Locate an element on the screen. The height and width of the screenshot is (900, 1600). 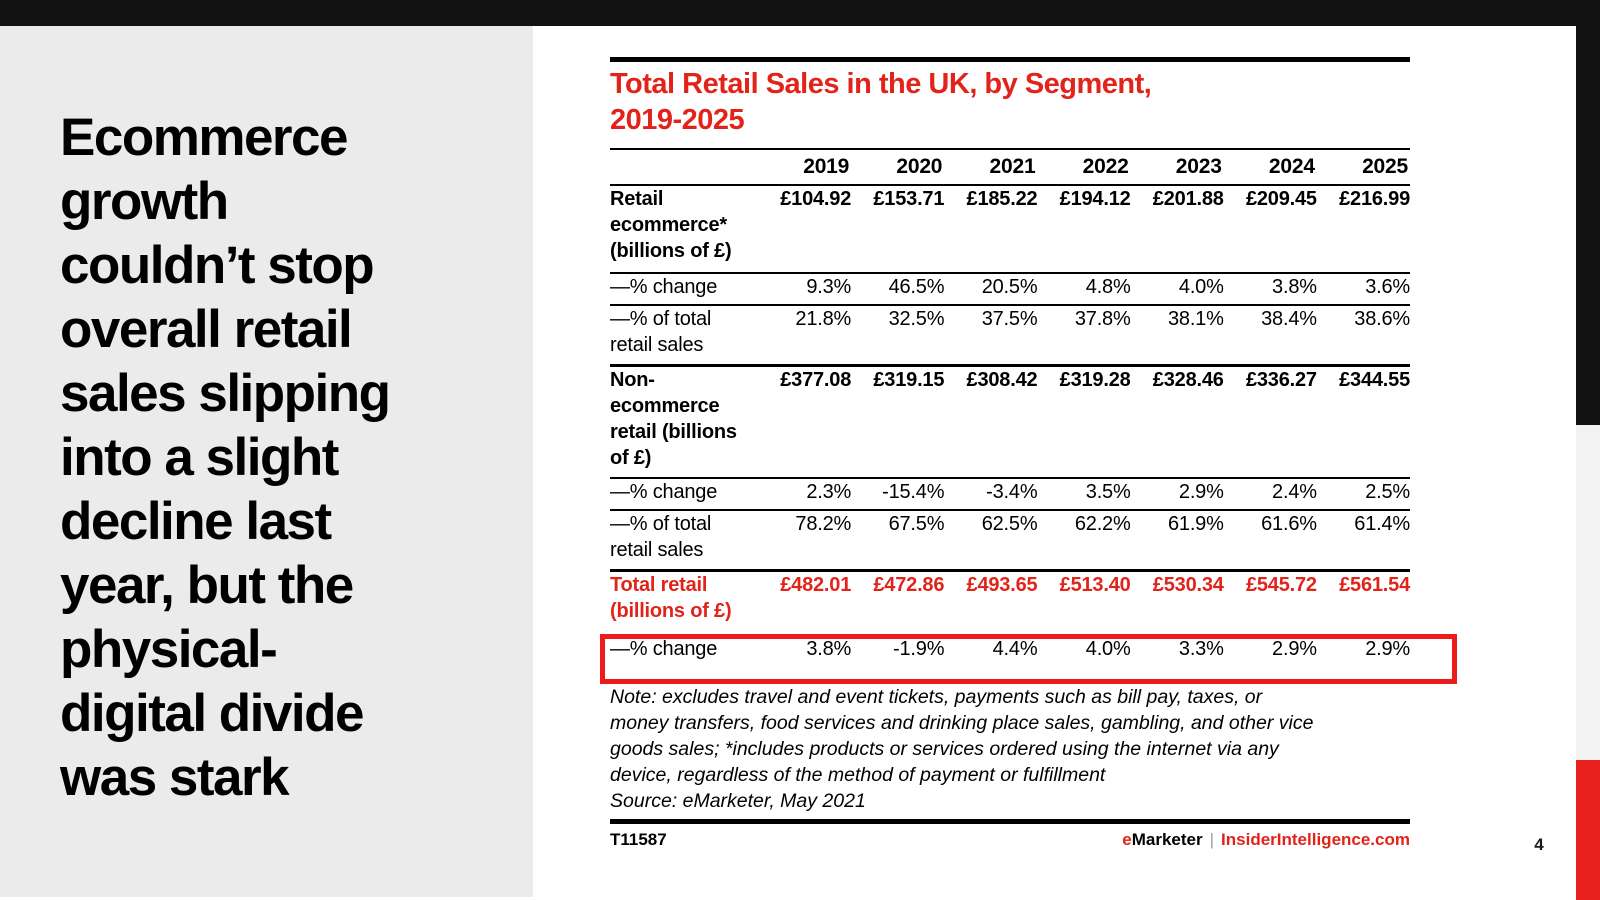
table-cell: 61.6% is located at coordinates (1270, 541).